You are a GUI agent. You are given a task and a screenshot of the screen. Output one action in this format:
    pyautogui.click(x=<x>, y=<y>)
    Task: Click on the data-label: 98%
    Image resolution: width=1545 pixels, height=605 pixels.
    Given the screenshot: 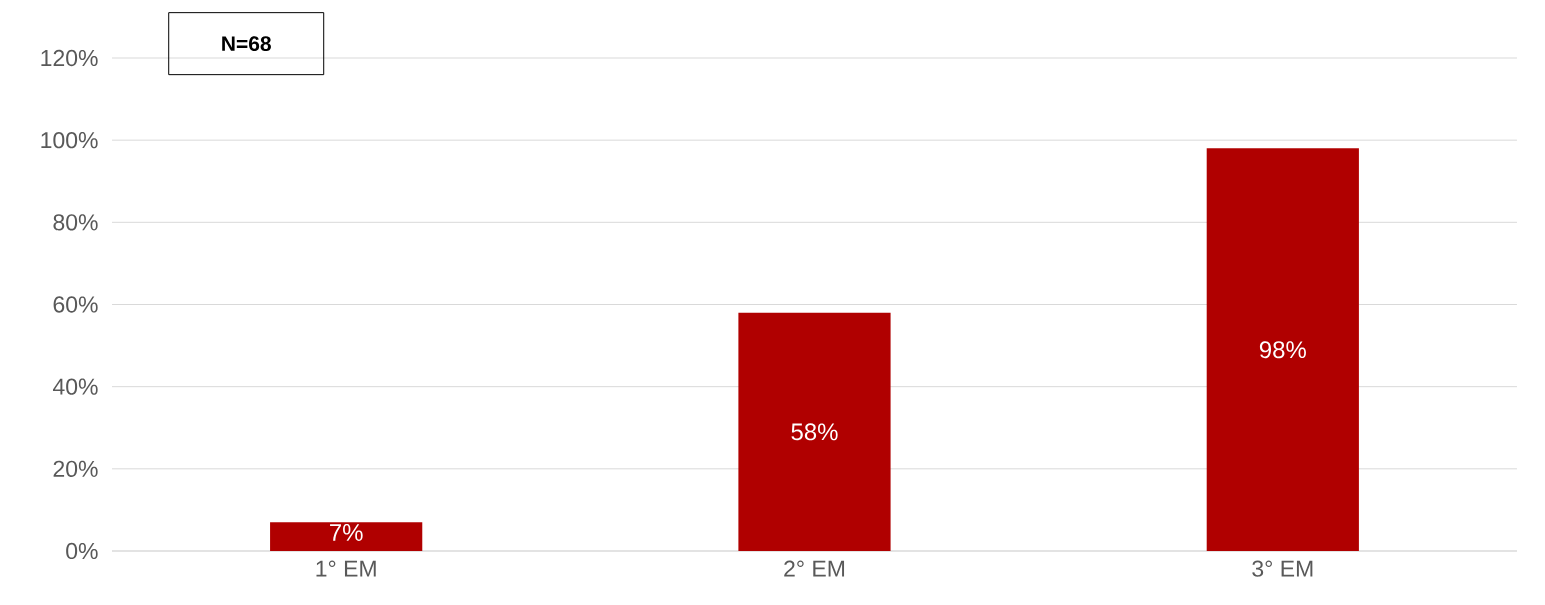 What is the action you would take?
    pyautogui.click(x=1282, y=350)
    